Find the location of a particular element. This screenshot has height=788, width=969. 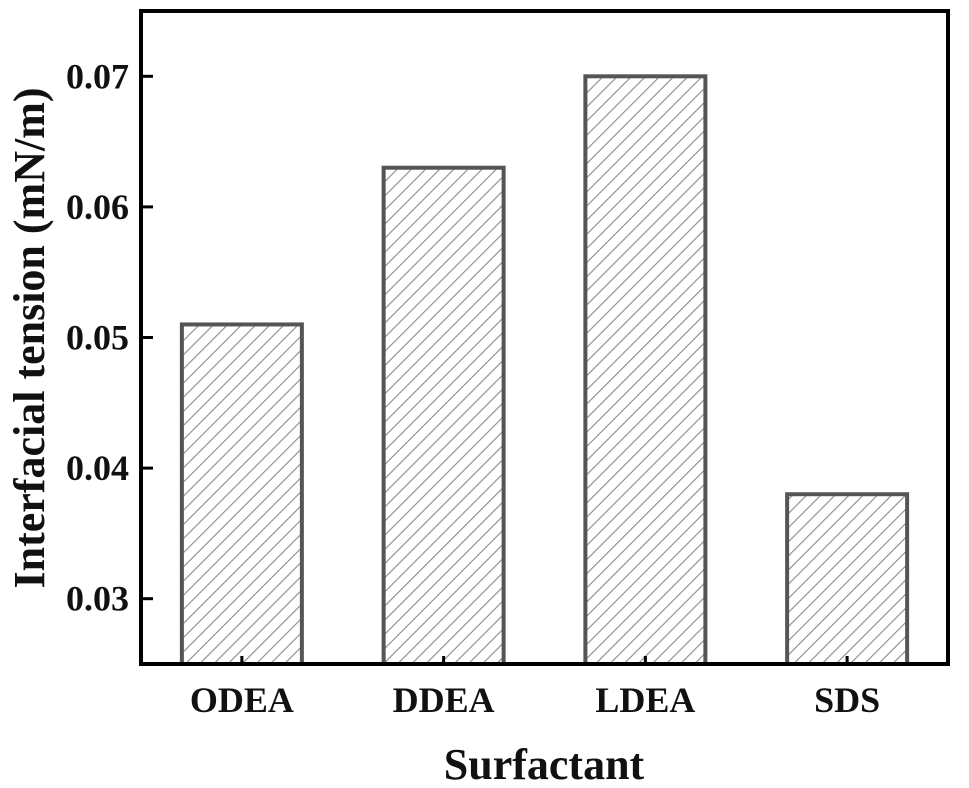

y-tick-label: 0.04 is located at coordinates (97, 468).